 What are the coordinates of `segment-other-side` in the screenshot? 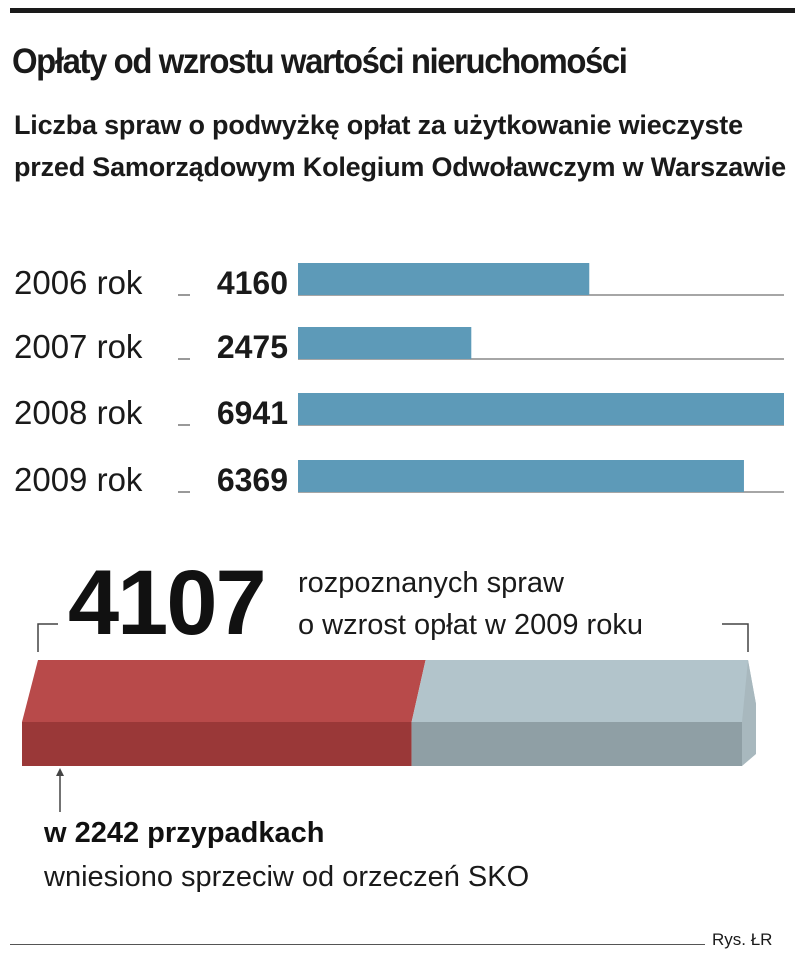 It's located at (749, 713).